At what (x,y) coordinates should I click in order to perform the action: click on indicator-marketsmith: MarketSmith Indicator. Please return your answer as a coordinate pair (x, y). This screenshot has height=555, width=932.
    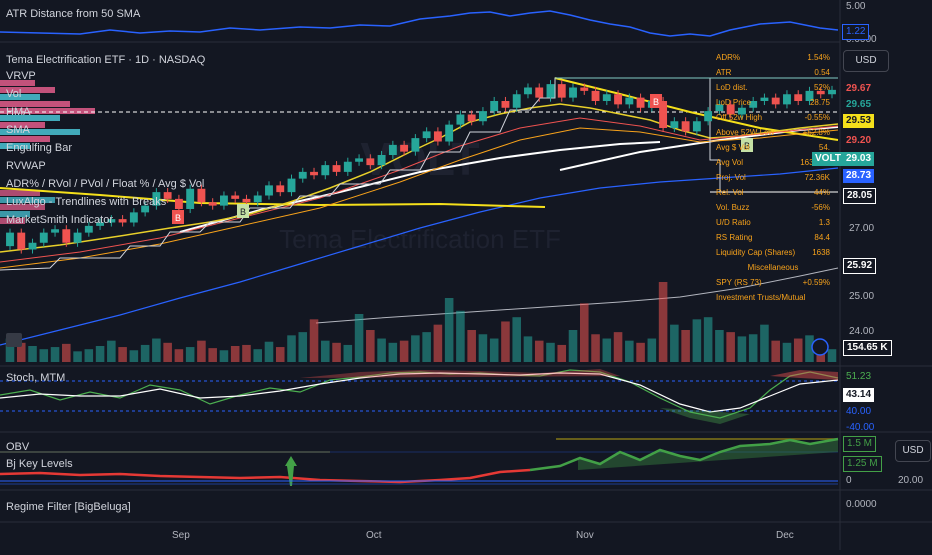
    Looking at the image, I should click on (59, 220).